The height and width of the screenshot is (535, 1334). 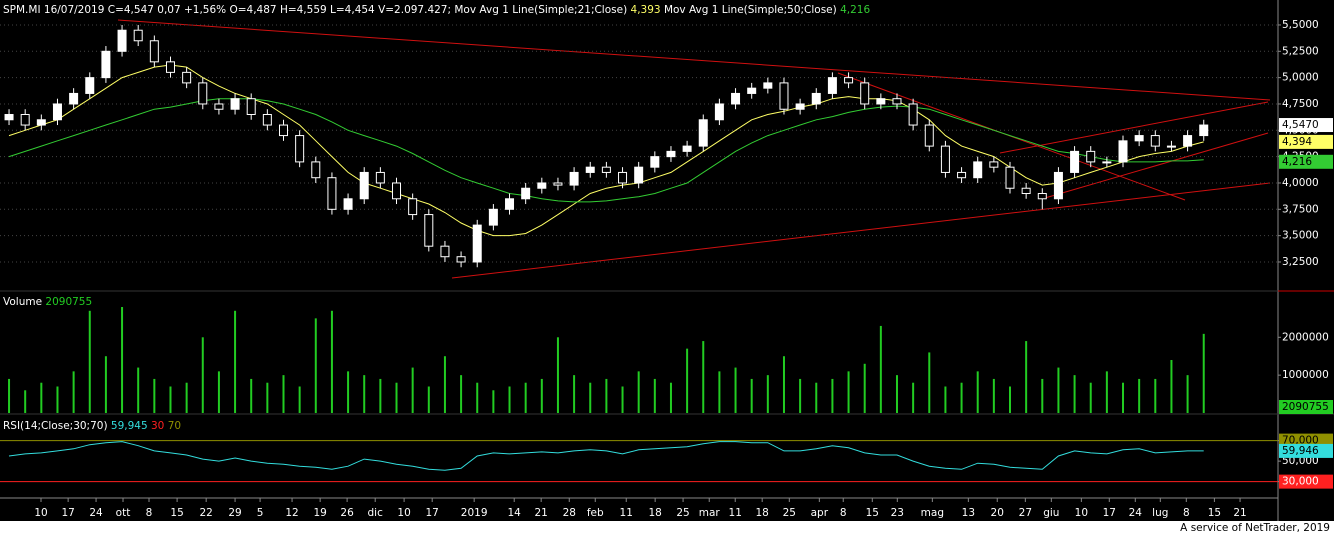 I want to click on x-tick-label: 23, so click(x=897, y=513).